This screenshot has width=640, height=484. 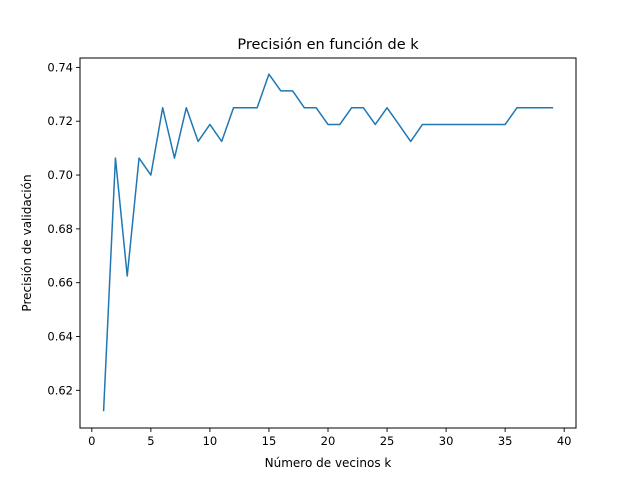 I want to click on y-axis-label: Precisión de validación, so click(x=27, y=242).